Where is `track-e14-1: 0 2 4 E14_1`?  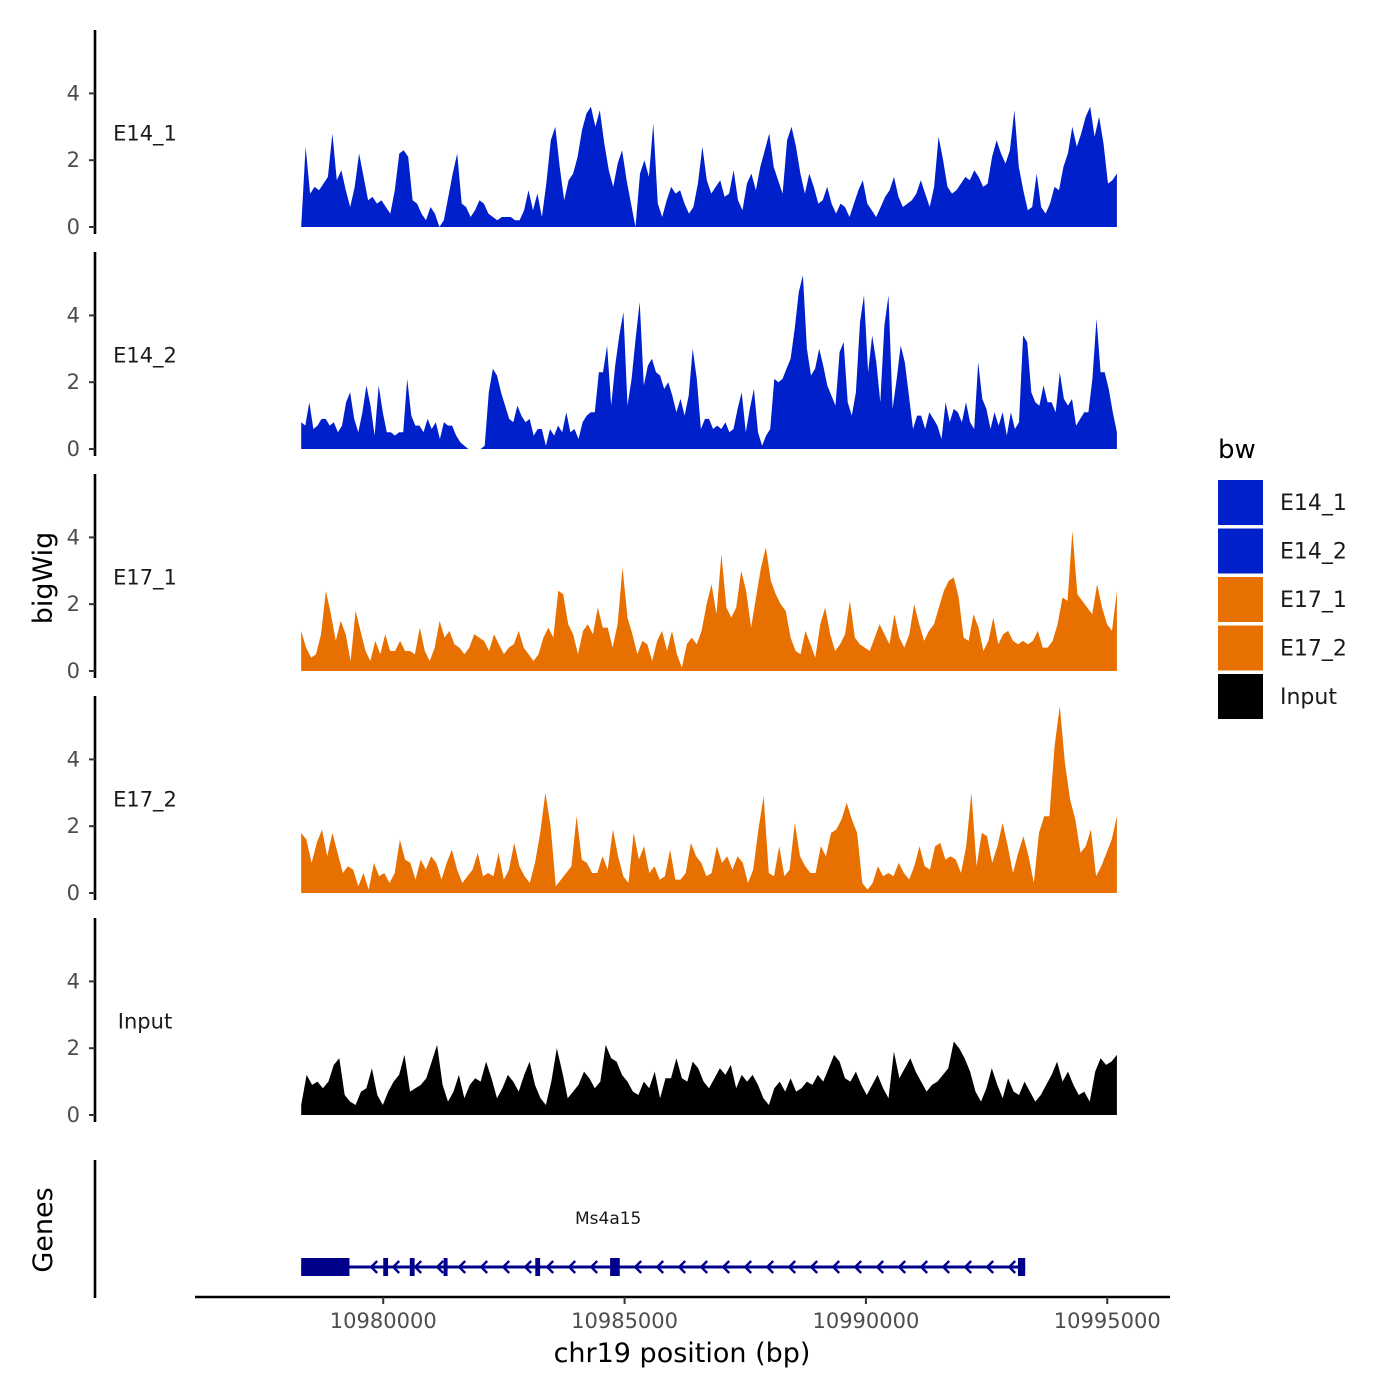
track-e14-1: 0 2 4 E14_1 is located at coordinates (592, 134).